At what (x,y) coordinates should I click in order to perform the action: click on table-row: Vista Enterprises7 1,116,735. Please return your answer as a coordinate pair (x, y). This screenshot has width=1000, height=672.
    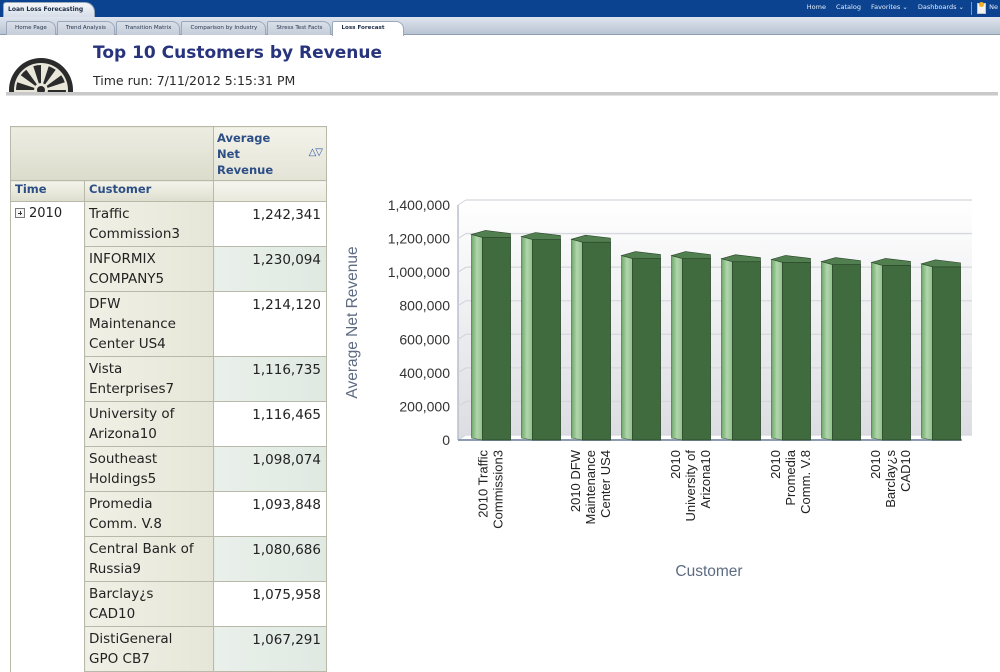
    Looking at the image, I should click on (169, 379).